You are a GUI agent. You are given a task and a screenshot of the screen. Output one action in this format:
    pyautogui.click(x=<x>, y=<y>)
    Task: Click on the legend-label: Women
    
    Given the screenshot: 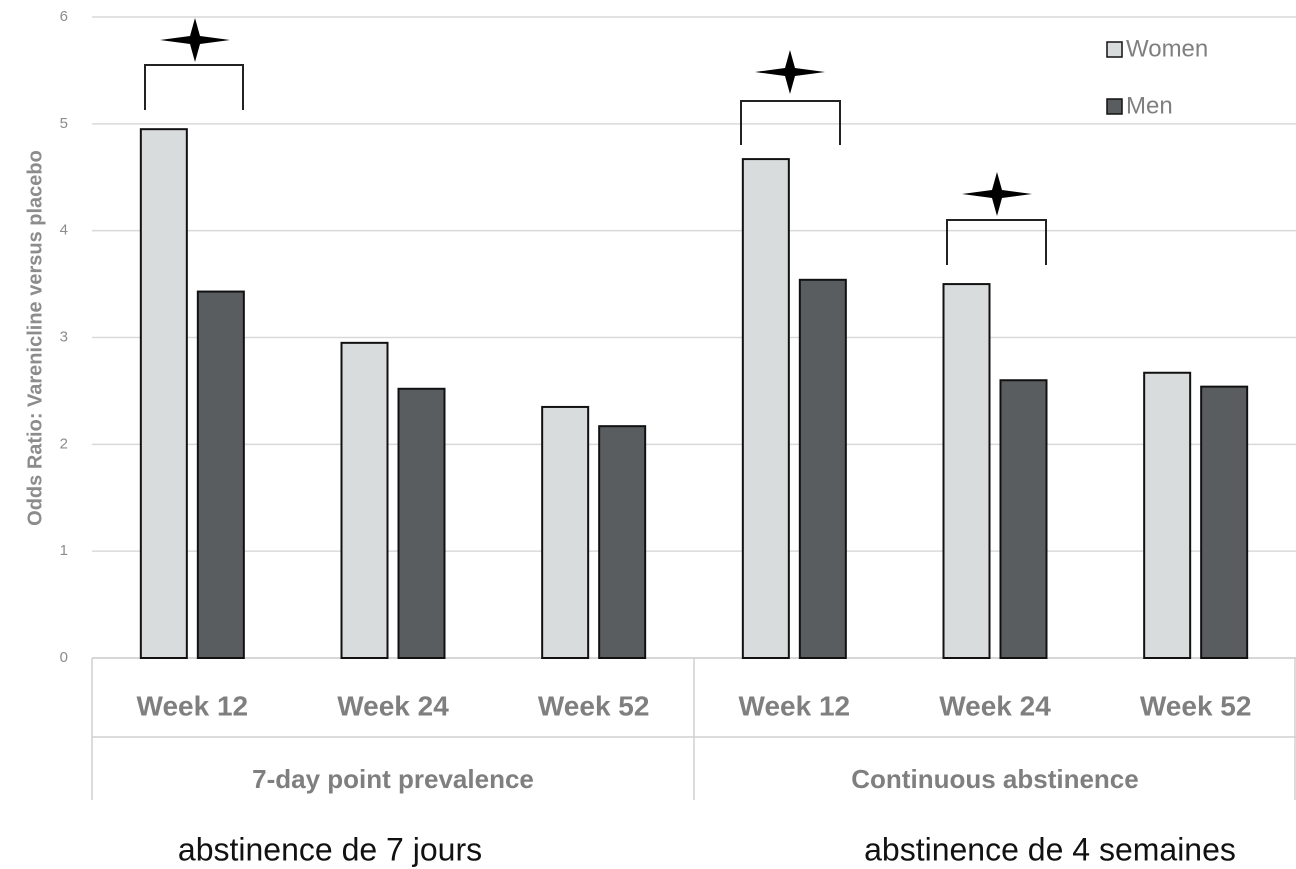 What is the action you would take?
    pyautogui.click(x=1167, y=48)
    